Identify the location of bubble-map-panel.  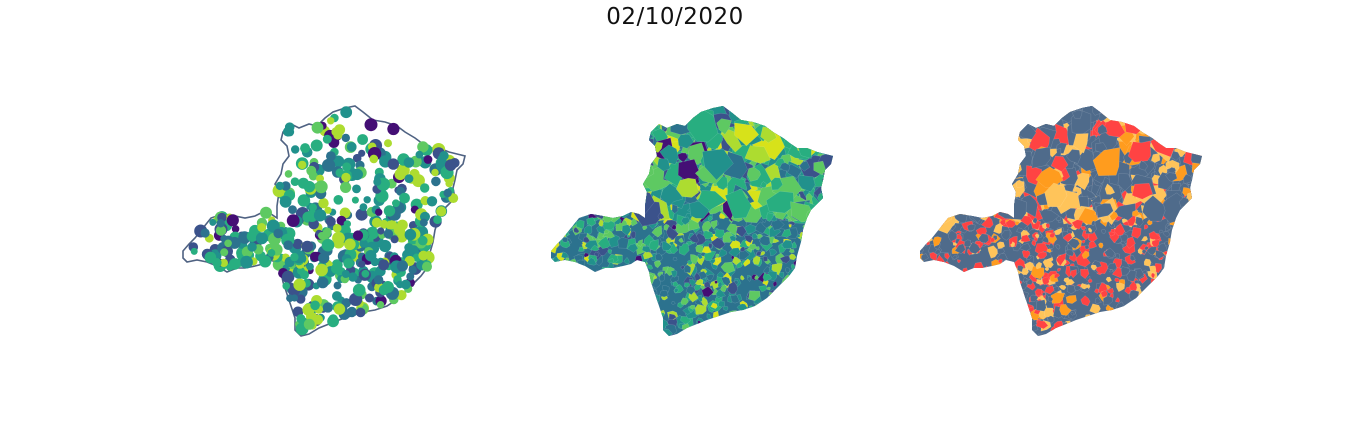
(324, 221).